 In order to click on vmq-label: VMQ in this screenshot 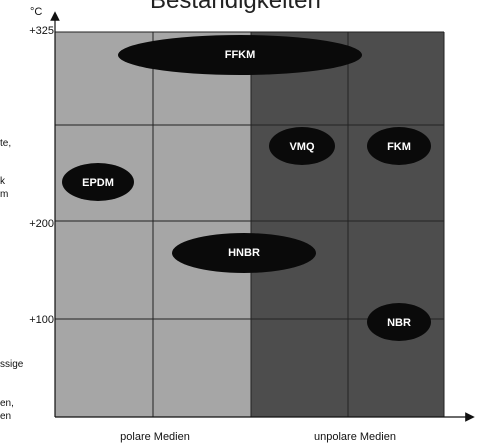, I will do `click(302, 147)`.